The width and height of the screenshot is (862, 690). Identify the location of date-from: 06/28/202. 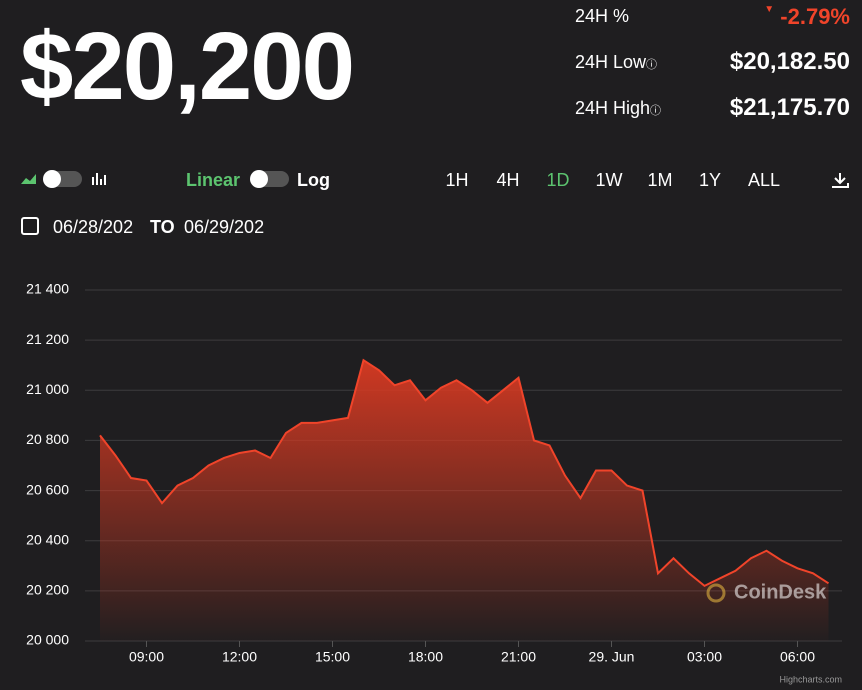
(93, 227).